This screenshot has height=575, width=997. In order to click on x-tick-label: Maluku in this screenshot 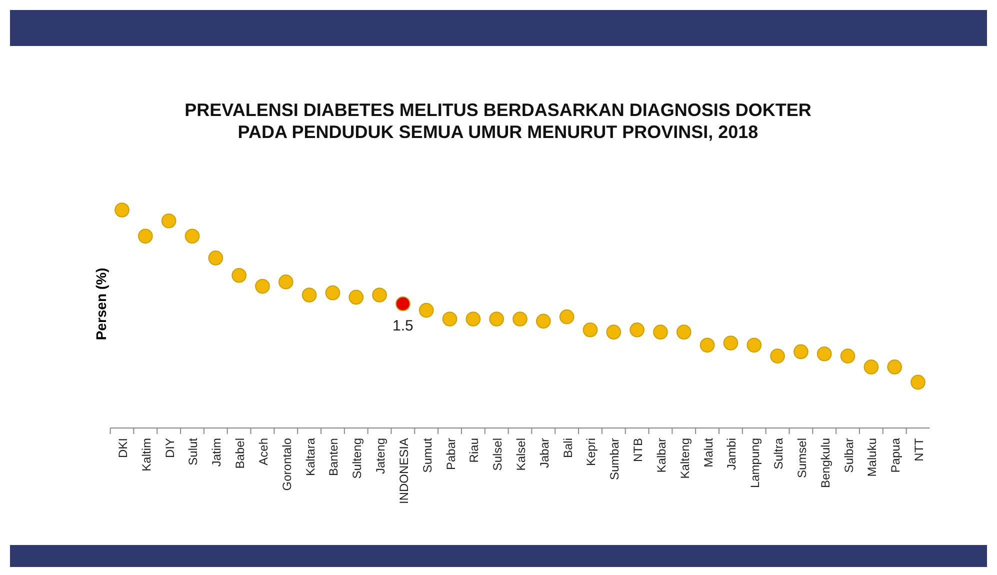, I will do `click(872, 457)`.